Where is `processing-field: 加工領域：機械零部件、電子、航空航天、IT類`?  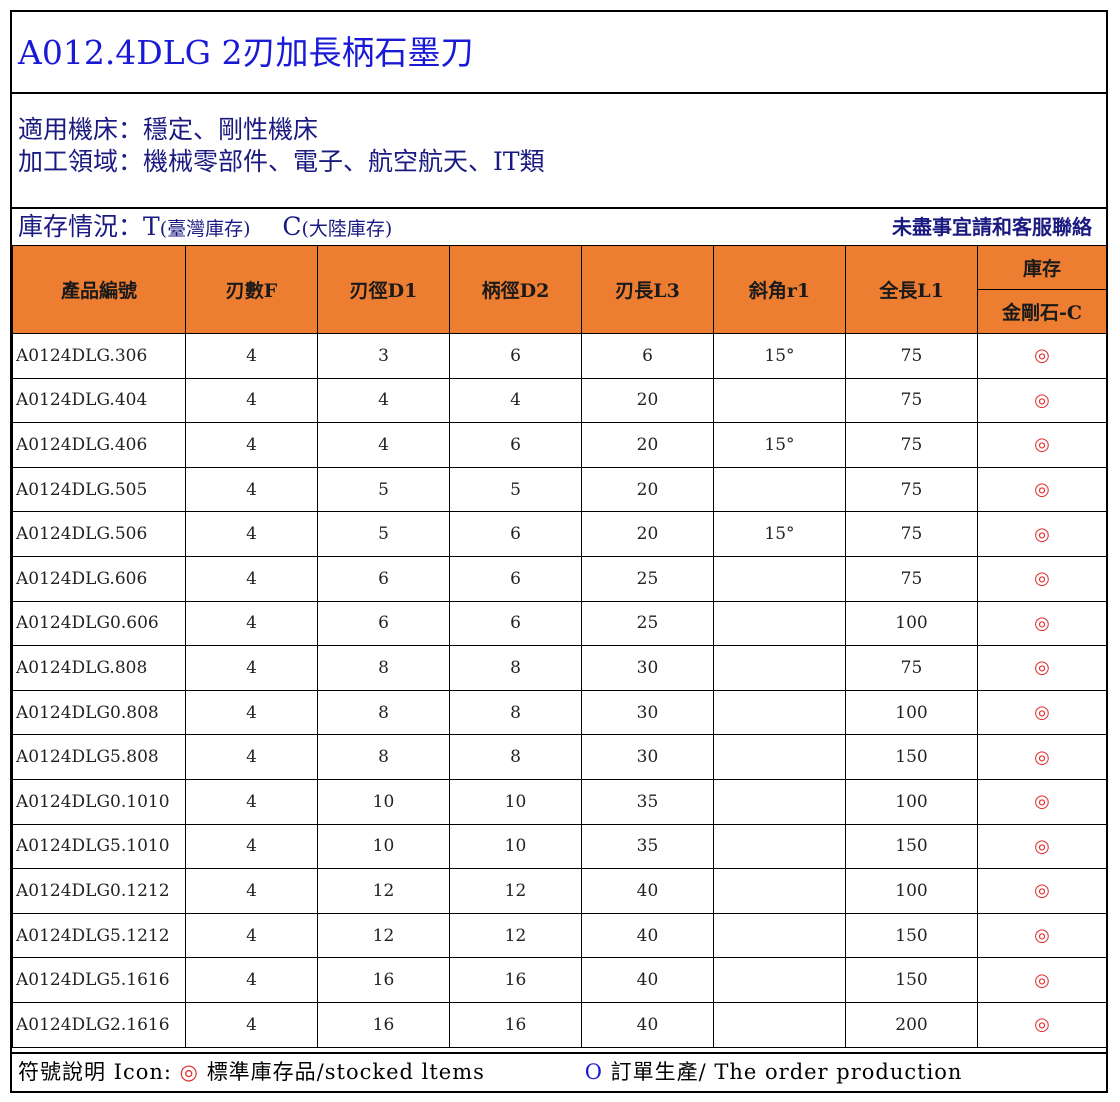 processing-field: 加工領域：機械零部件、電子、航空航天、IT類 is located at coordinates (281, 161).